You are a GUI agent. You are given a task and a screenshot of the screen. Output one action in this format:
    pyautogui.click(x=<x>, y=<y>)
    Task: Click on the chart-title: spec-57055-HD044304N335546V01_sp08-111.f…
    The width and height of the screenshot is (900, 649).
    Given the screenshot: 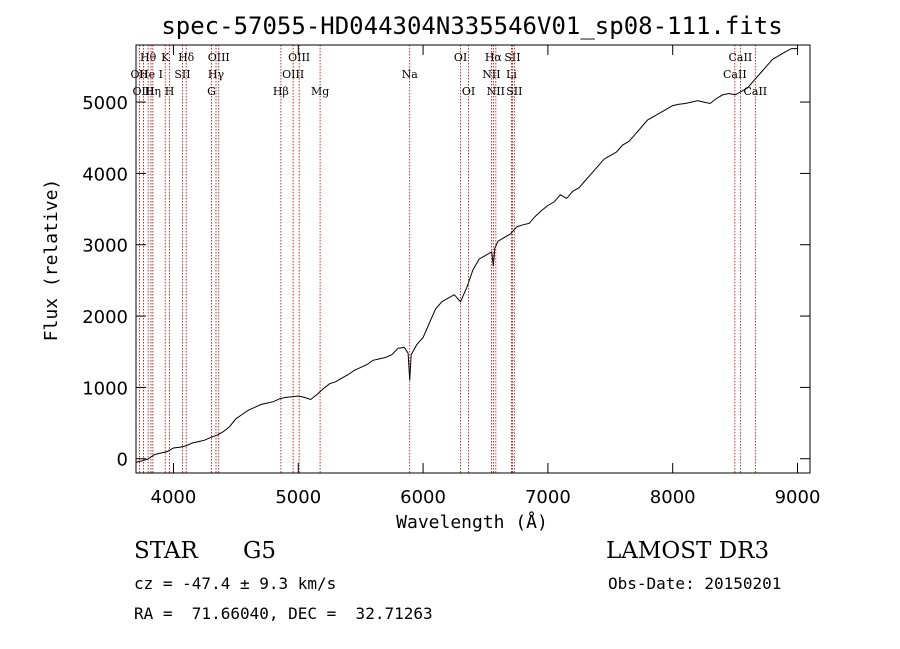 What is the action you would take?
    pyautogui.click(x=471, y=26)
    